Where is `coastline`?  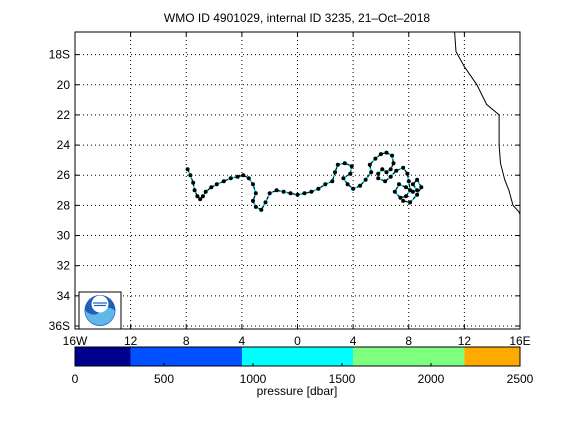 coastline is located at coordinates (487, 123).